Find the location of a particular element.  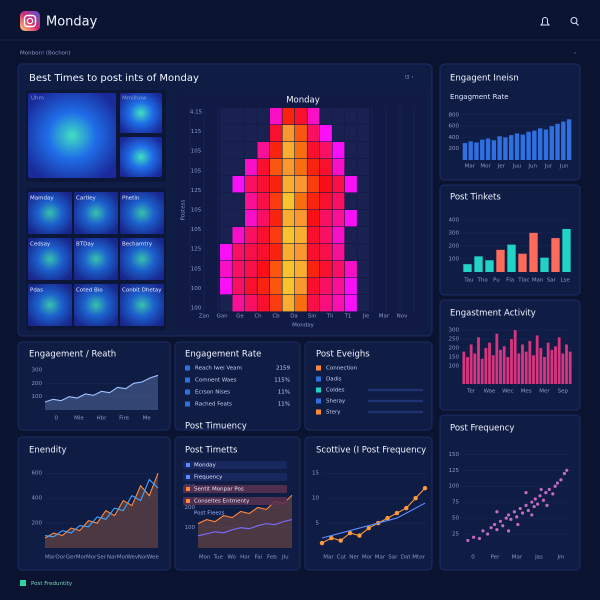

y-tick-label: 5 is located at coordinates (318, 524).